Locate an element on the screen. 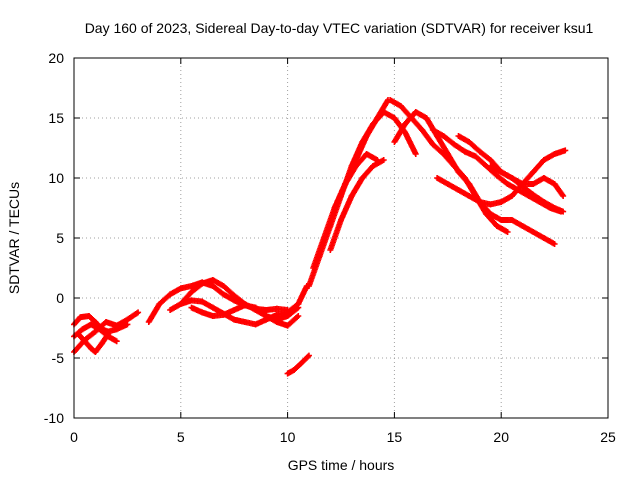  y-axis-label: SDTVAR / TECUs is located at coordinates (14, 238).